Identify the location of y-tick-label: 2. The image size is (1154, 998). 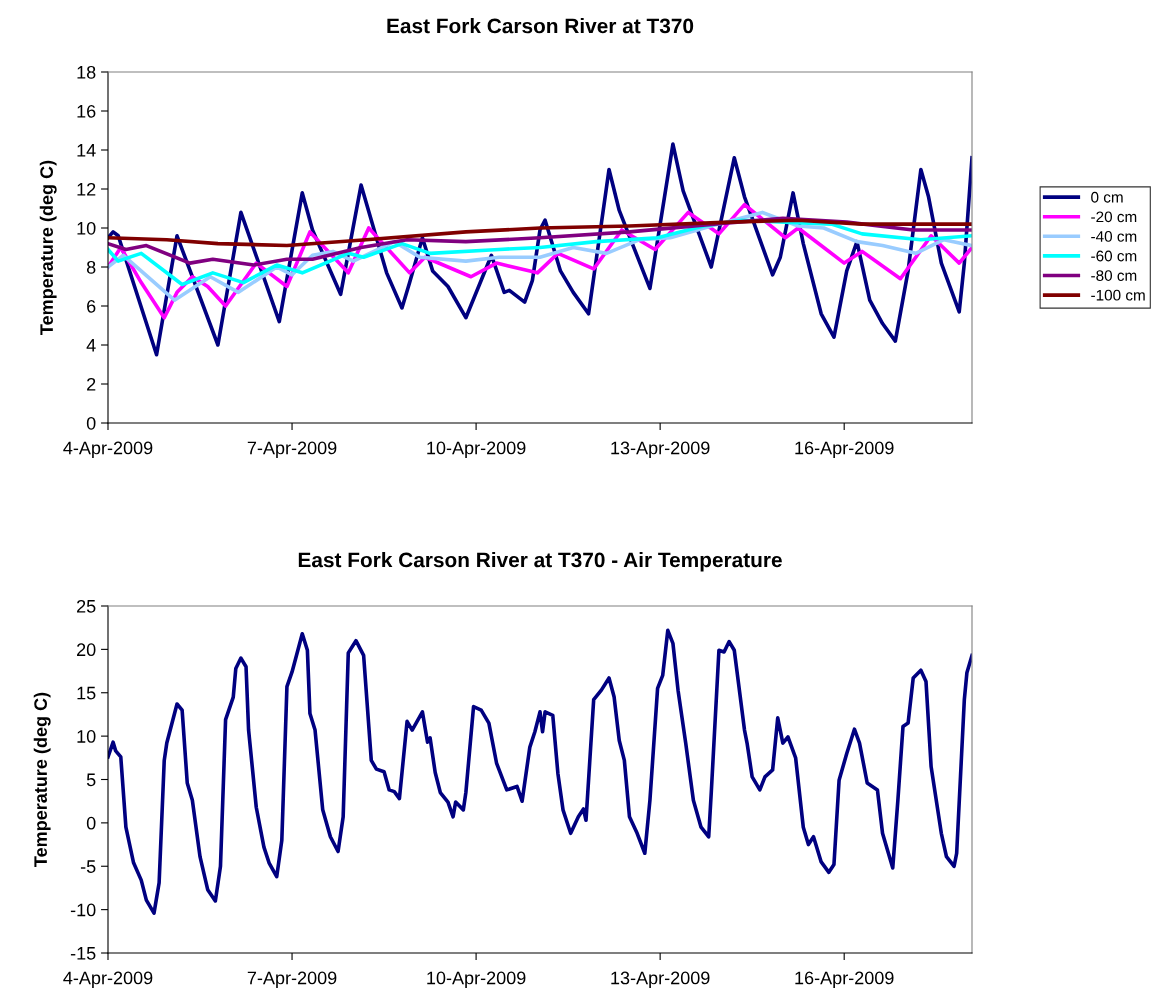
(91, 384).